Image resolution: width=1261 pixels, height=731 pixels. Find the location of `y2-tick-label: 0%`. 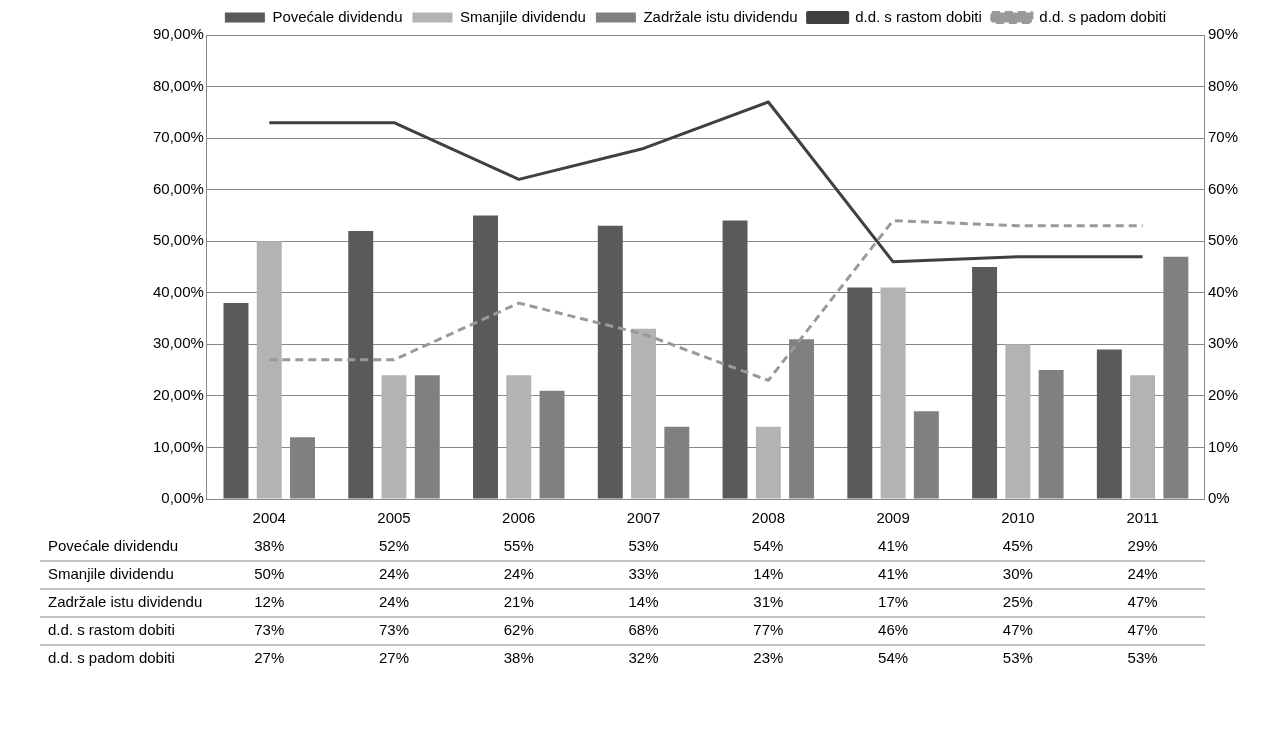

y2-tick-label: 0% is located at coordinates (1218, 498).